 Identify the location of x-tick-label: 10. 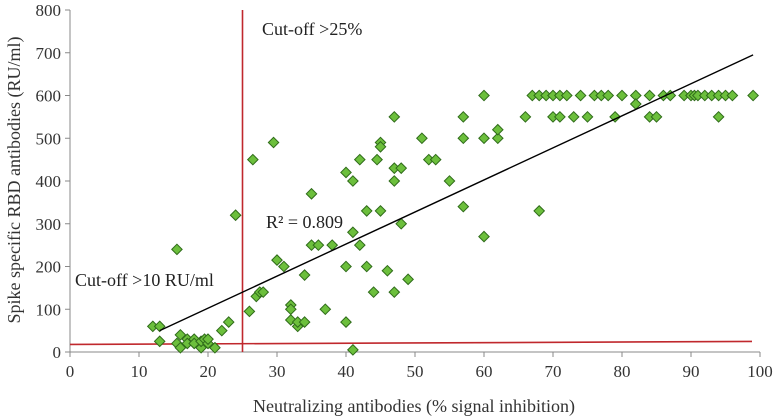
(139, 371).